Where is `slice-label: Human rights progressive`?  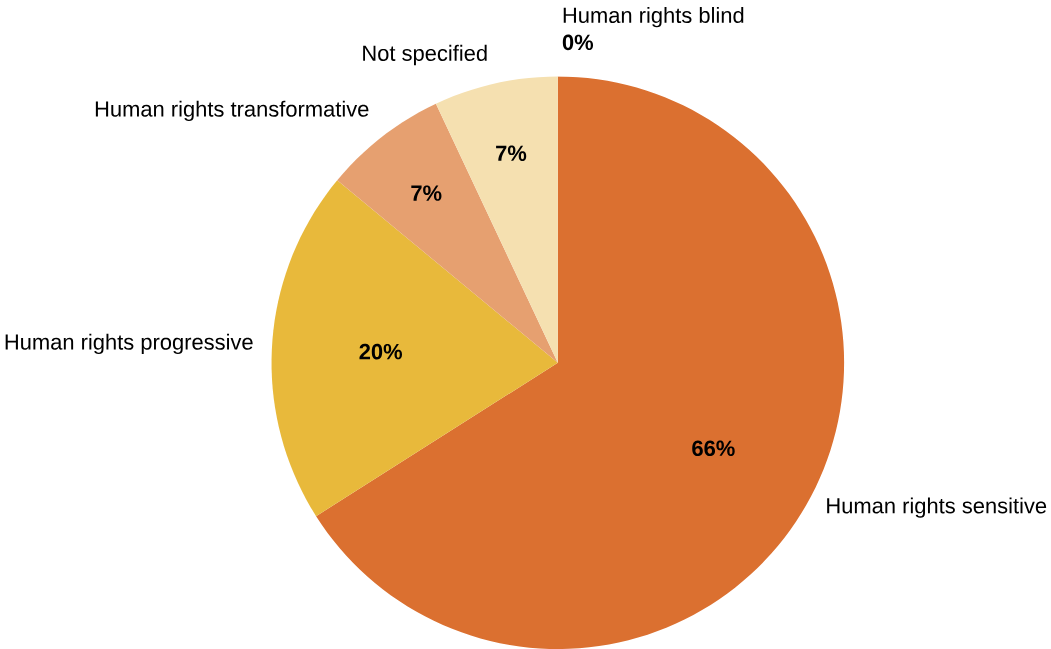
slice-label: Human rights progressive is located at coordinates (129, 344).